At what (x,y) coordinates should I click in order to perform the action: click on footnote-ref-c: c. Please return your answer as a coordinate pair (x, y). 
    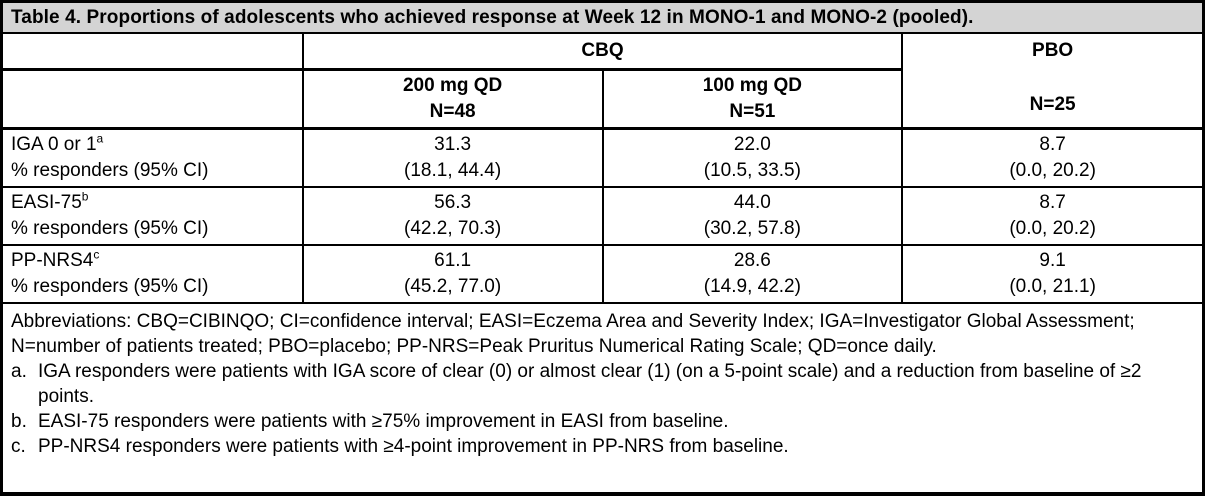
    Looking at the image, I should click on (96, 254).